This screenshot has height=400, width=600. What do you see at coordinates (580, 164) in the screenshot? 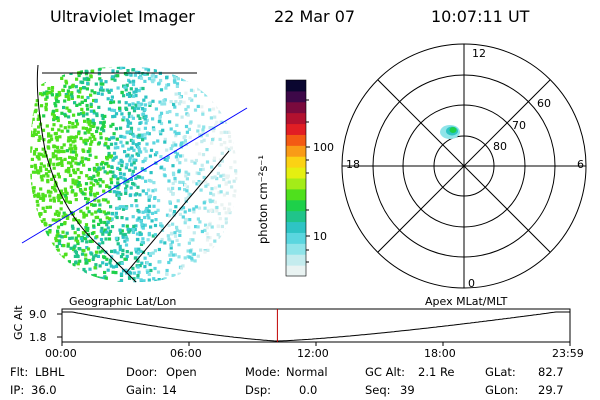
I see `mlt-label-6: 6` at bounding box center [580, 164].